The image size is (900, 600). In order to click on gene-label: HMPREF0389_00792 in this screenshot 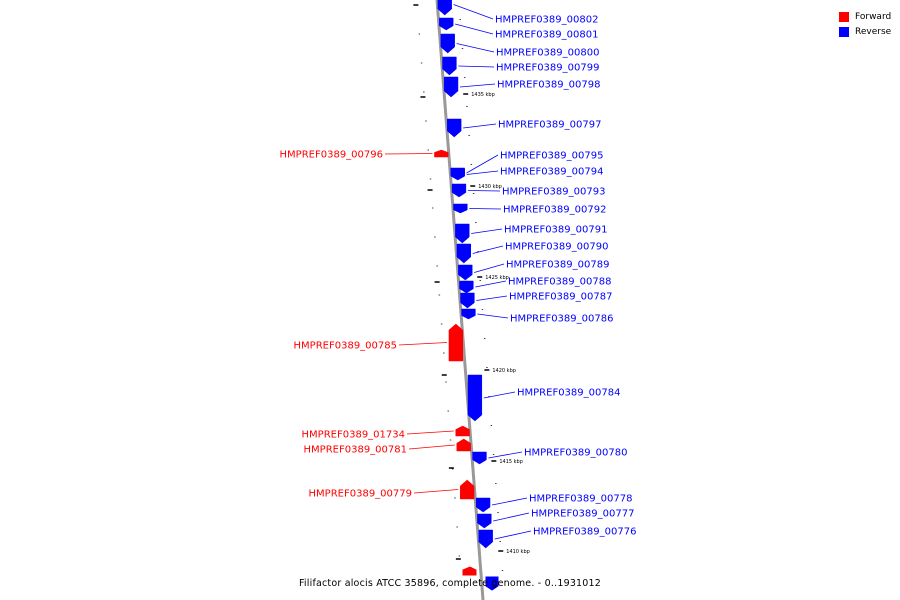, I will do `click(554, 210)`.